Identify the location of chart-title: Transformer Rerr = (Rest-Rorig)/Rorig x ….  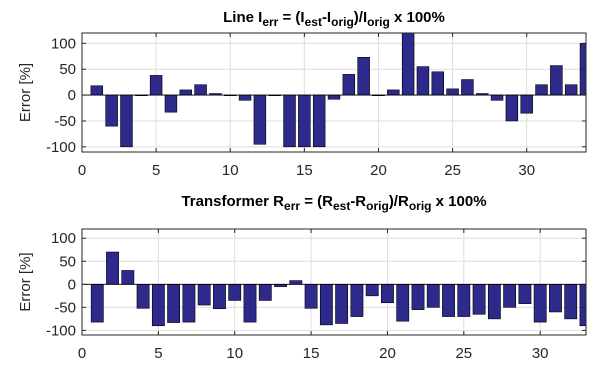
(333, 203).